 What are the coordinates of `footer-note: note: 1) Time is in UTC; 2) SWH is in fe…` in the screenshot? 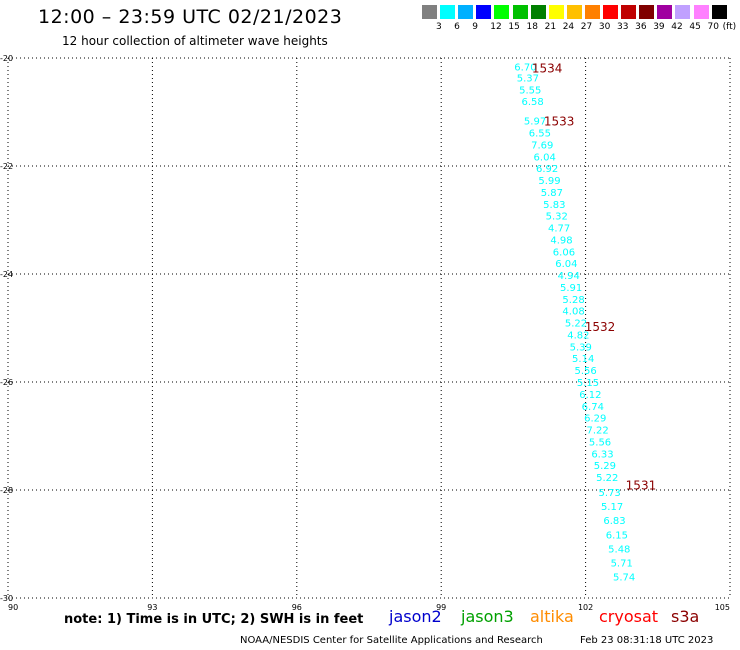 It's located at (214, 619).